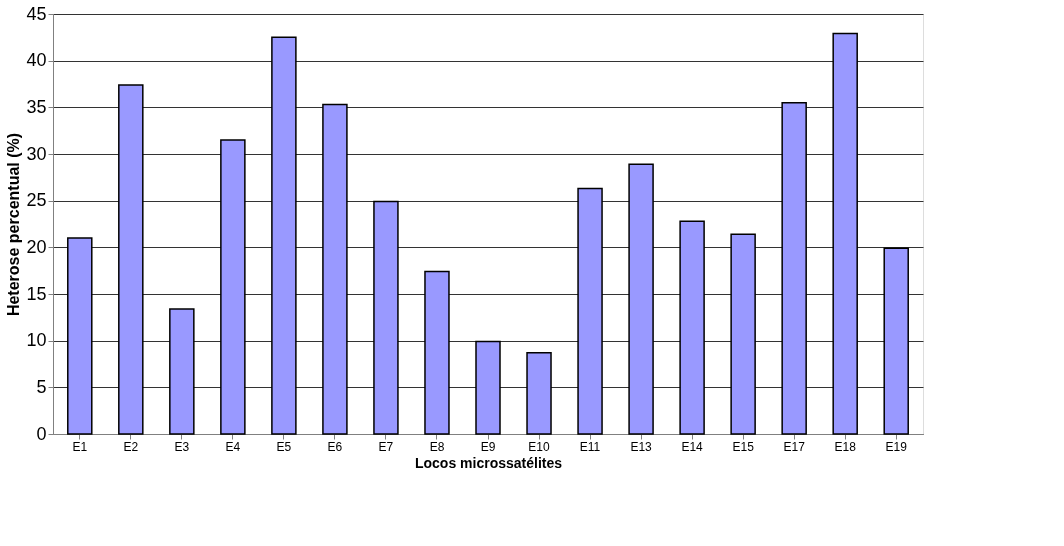 The height and width of the screenshot is (546, 1064). Describe the element at coordinates (36, 293) in the screenshot. I see `y-tick-label: 15` at that location.